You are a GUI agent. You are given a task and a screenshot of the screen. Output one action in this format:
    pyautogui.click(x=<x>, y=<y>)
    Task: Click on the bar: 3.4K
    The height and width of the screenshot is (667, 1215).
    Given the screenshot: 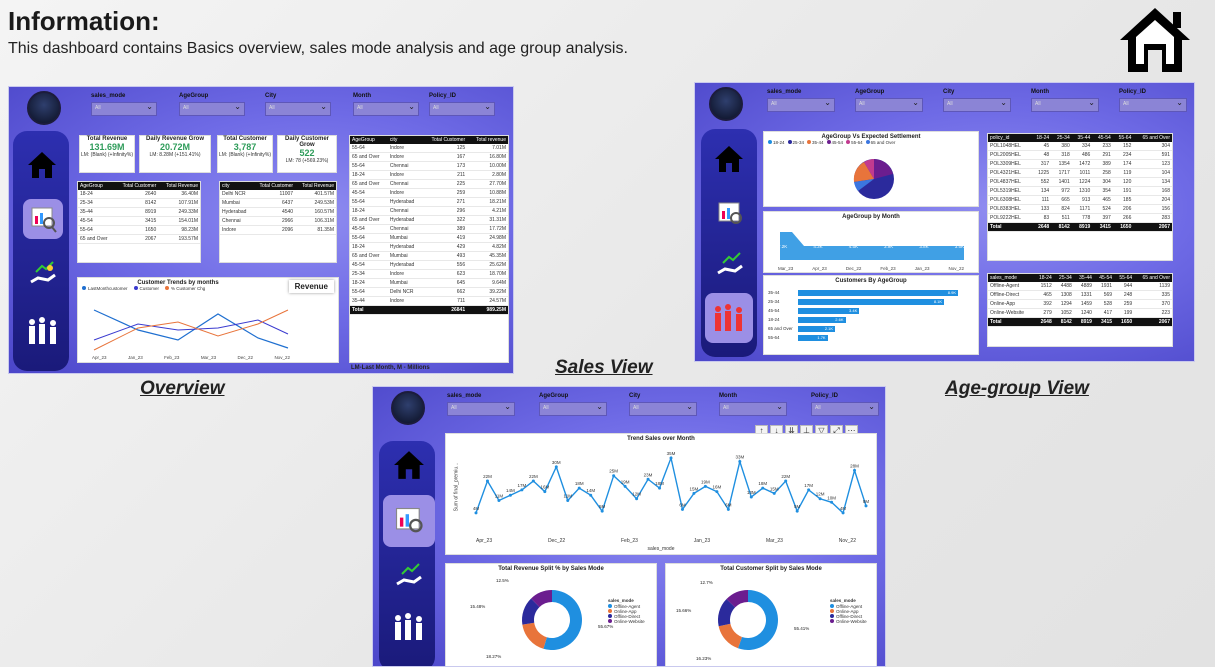 What is the action you would take?
    pyautogui.click(x=829, y=310)
    